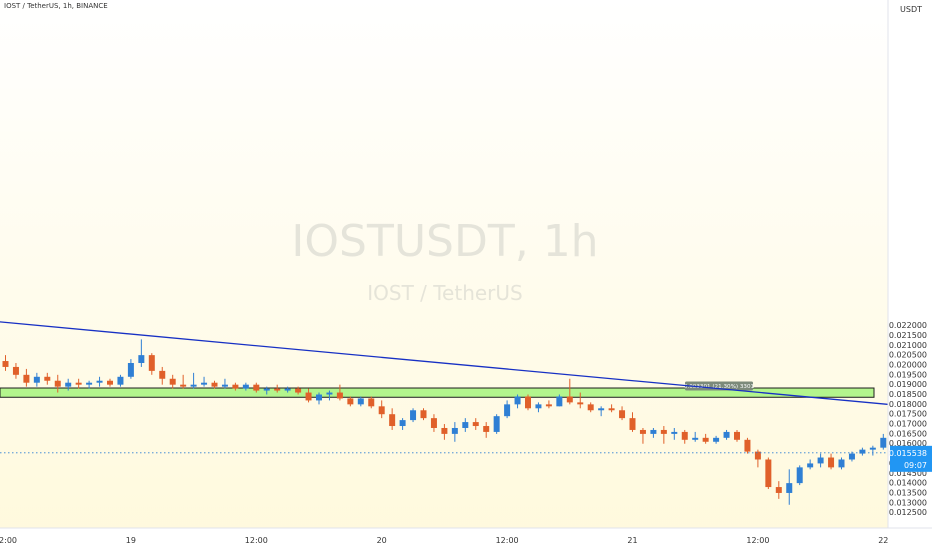  Describe the element at coordinates (908, 404) in the screenshot. I see `y-tick-label: 0.018000` at that location.